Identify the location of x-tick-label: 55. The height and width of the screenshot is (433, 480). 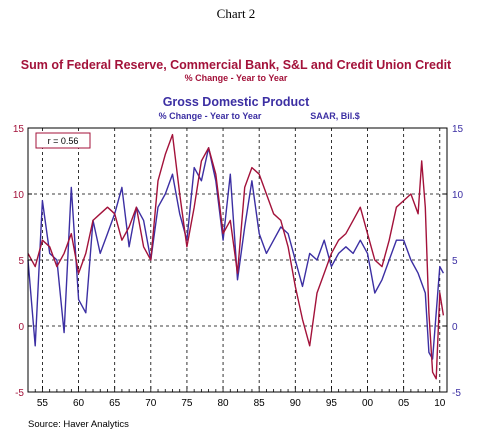
(43, 403).